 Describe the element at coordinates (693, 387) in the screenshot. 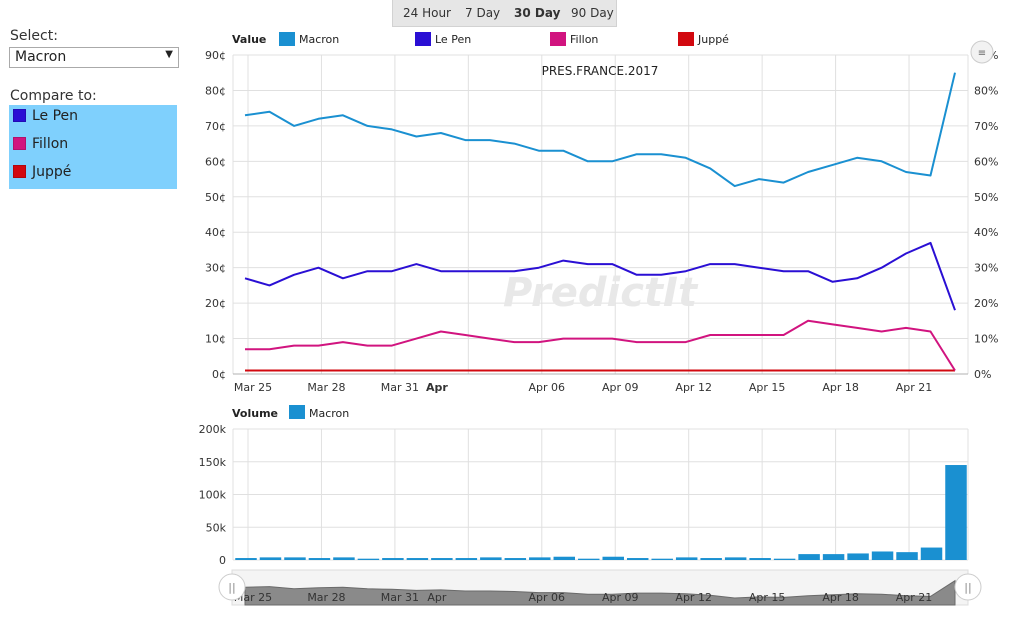

I see `x-tick-label: Apr 12` at that location.